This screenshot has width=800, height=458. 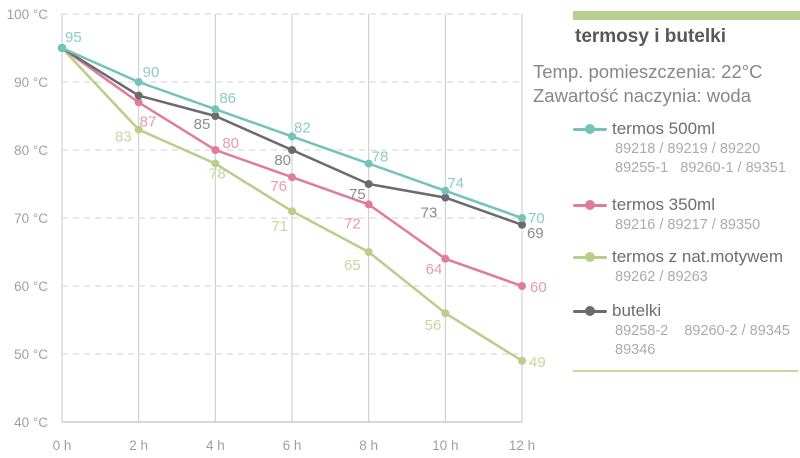 What do you see at coordinates (455, 183) in the screenshot?
I see `point-label: 74` at bounding box center [455, 183].